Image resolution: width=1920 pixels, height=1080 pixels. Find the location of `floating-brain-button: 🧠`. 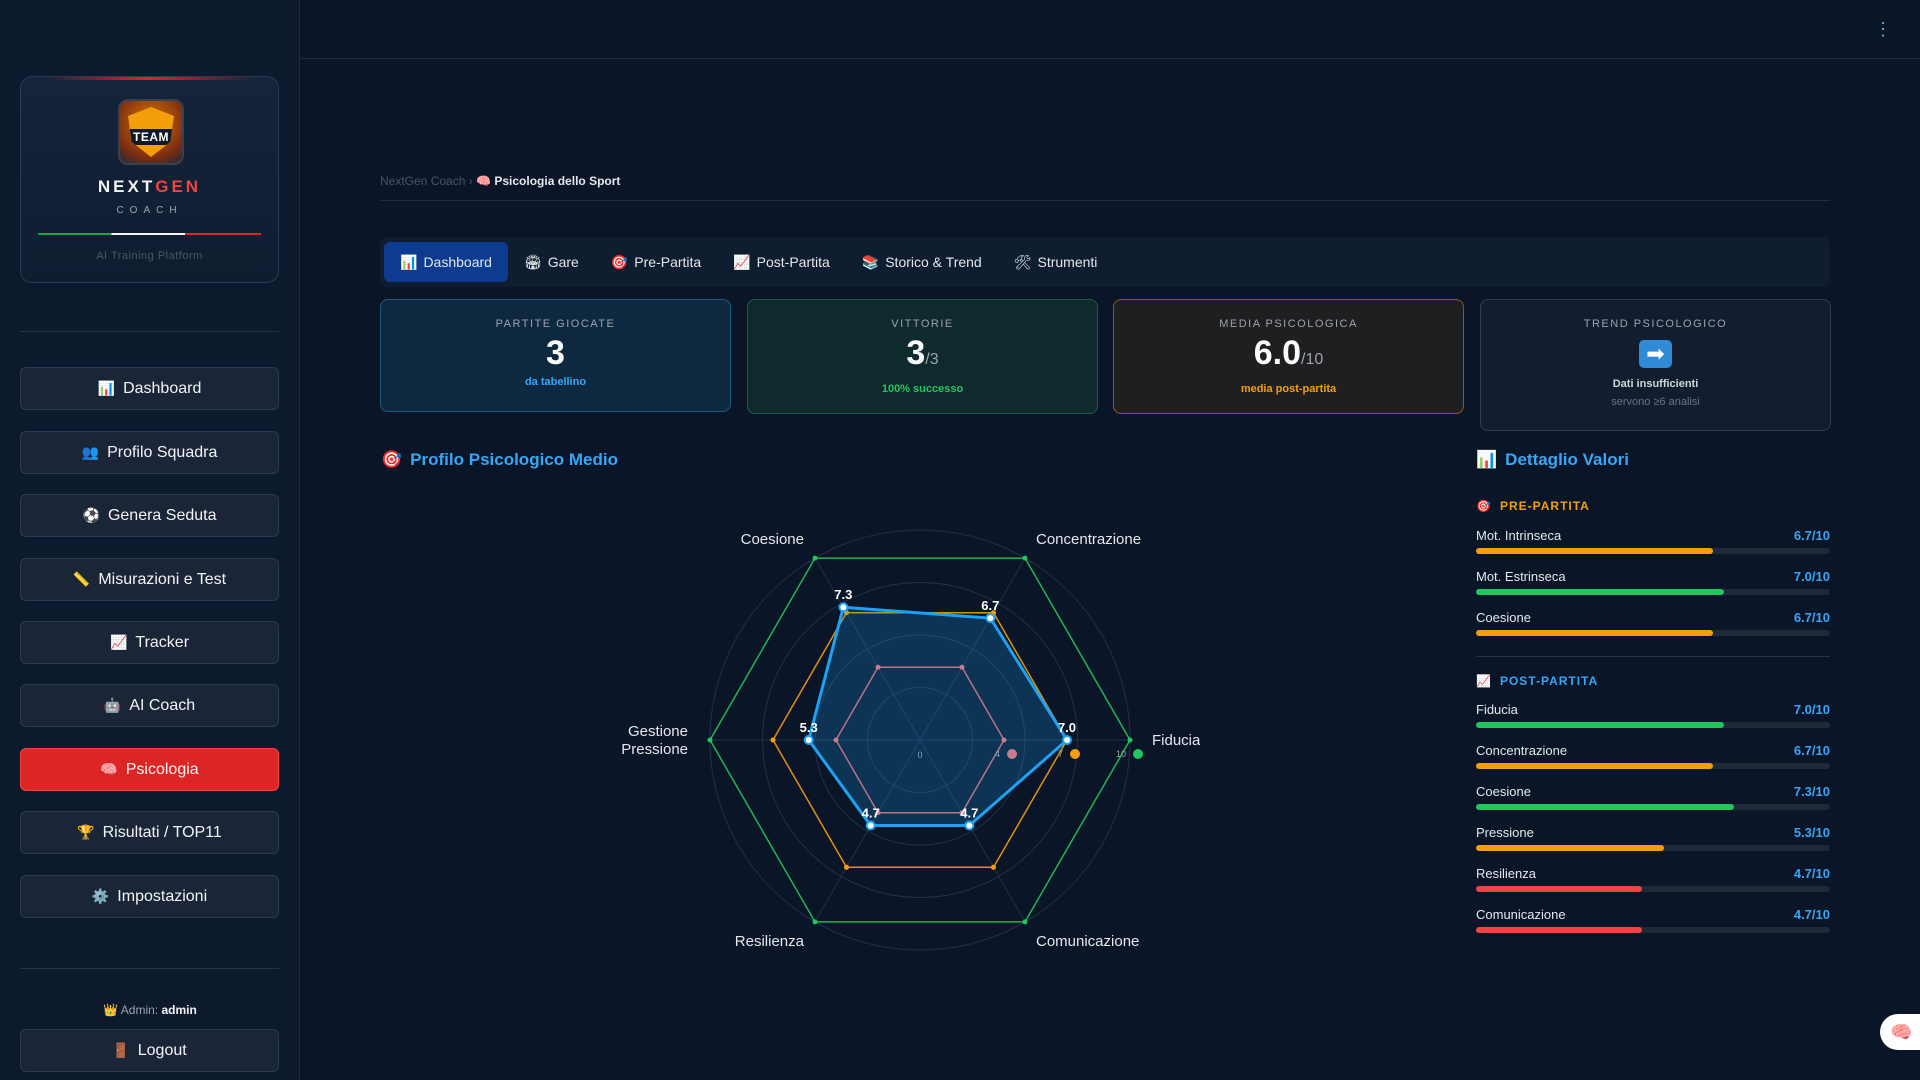

floating-brain-button: 🧠 is located at coordinates (1900, 1032).